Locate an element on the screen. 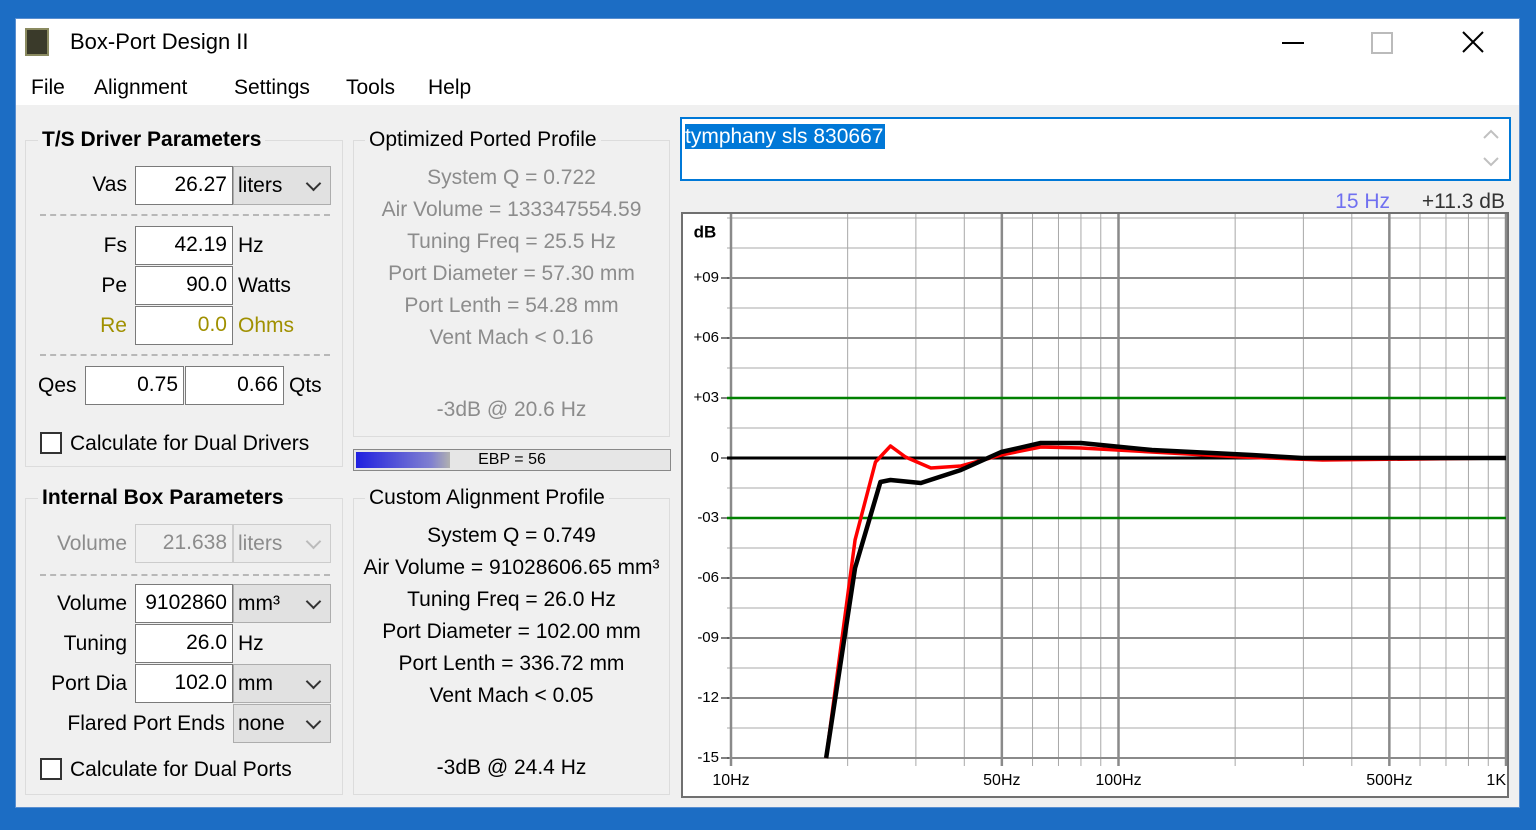 This screenshot has width=1536, height=830. y-tick-label: -15 is located at coordinates (708, 757).